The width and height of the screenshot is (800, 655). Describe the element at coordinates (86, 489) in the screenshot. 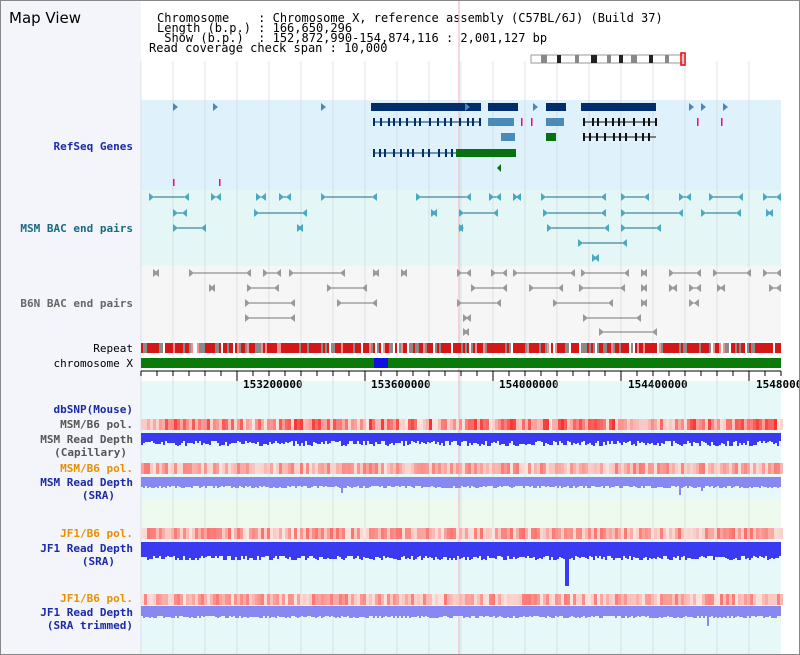

I see `msm-depth-sra-label: MSM Read Depth (SRA)` at that location.